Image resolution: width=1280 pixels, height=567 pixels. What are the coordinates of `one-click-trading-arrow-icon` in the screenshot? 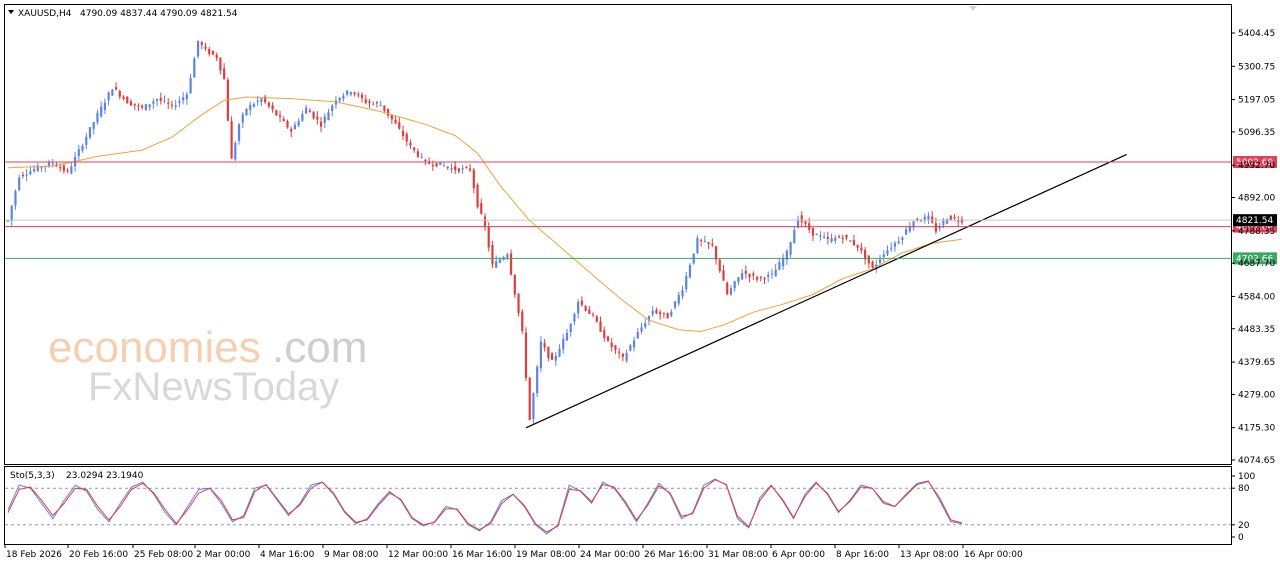 It's located at (973, 8).